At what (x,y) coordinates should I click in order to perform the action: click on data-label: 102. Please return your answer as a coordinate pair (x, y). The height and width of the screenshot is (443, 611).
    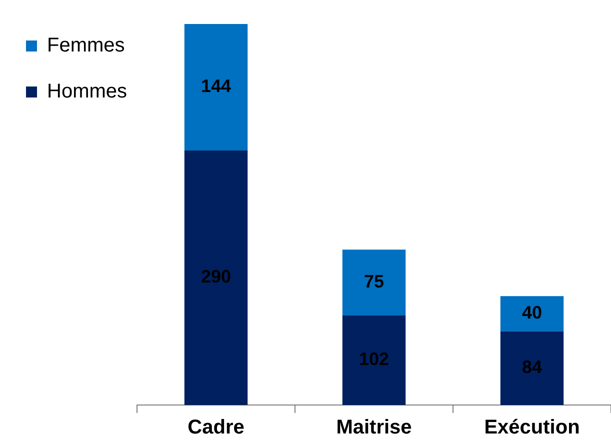
    Looking at the image, I should click on (374, 359).